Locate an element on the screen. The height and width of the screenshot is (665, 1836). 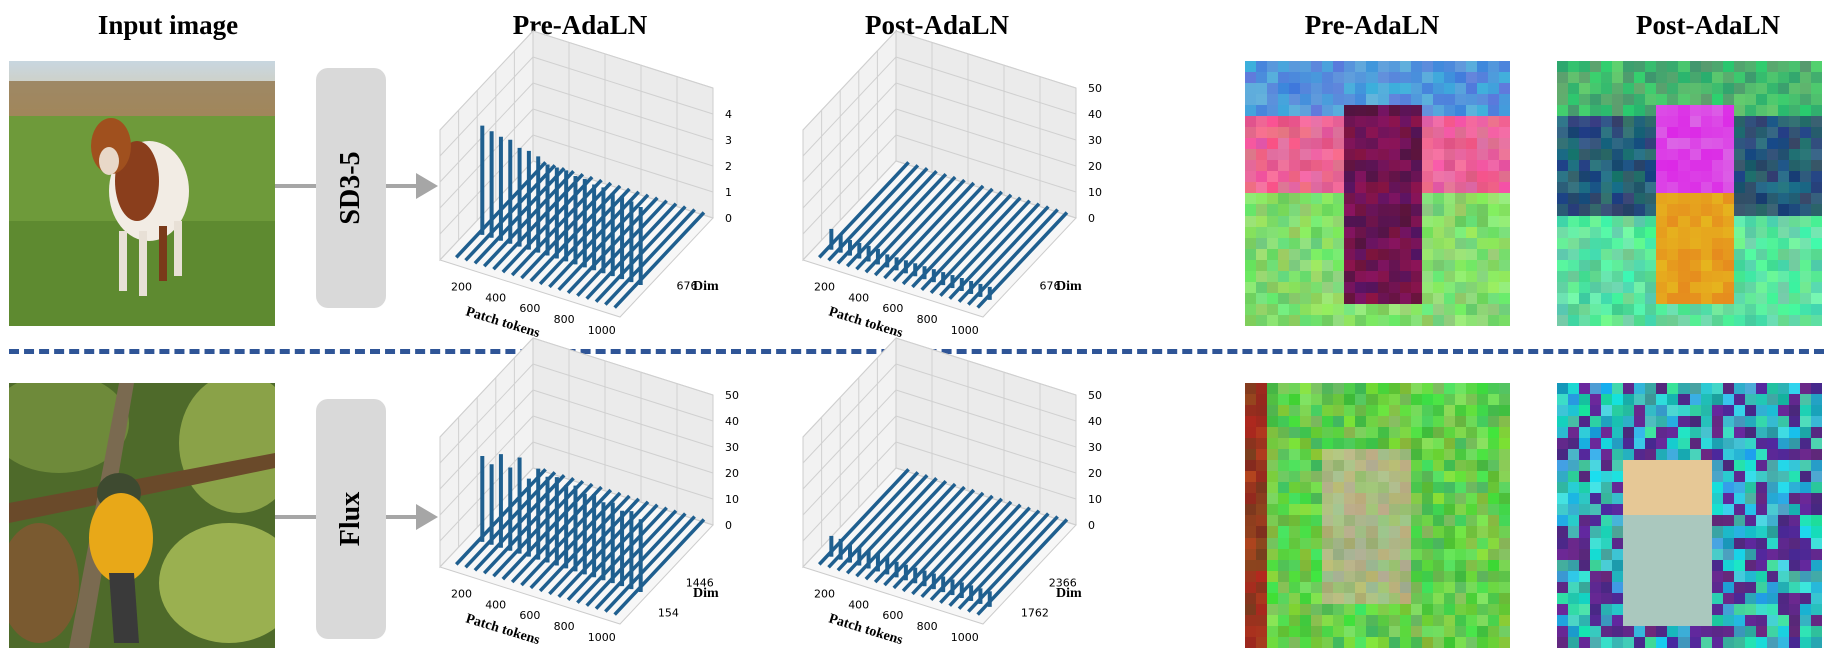
x-tick-label: 400 is located at coordinates (858, 297).